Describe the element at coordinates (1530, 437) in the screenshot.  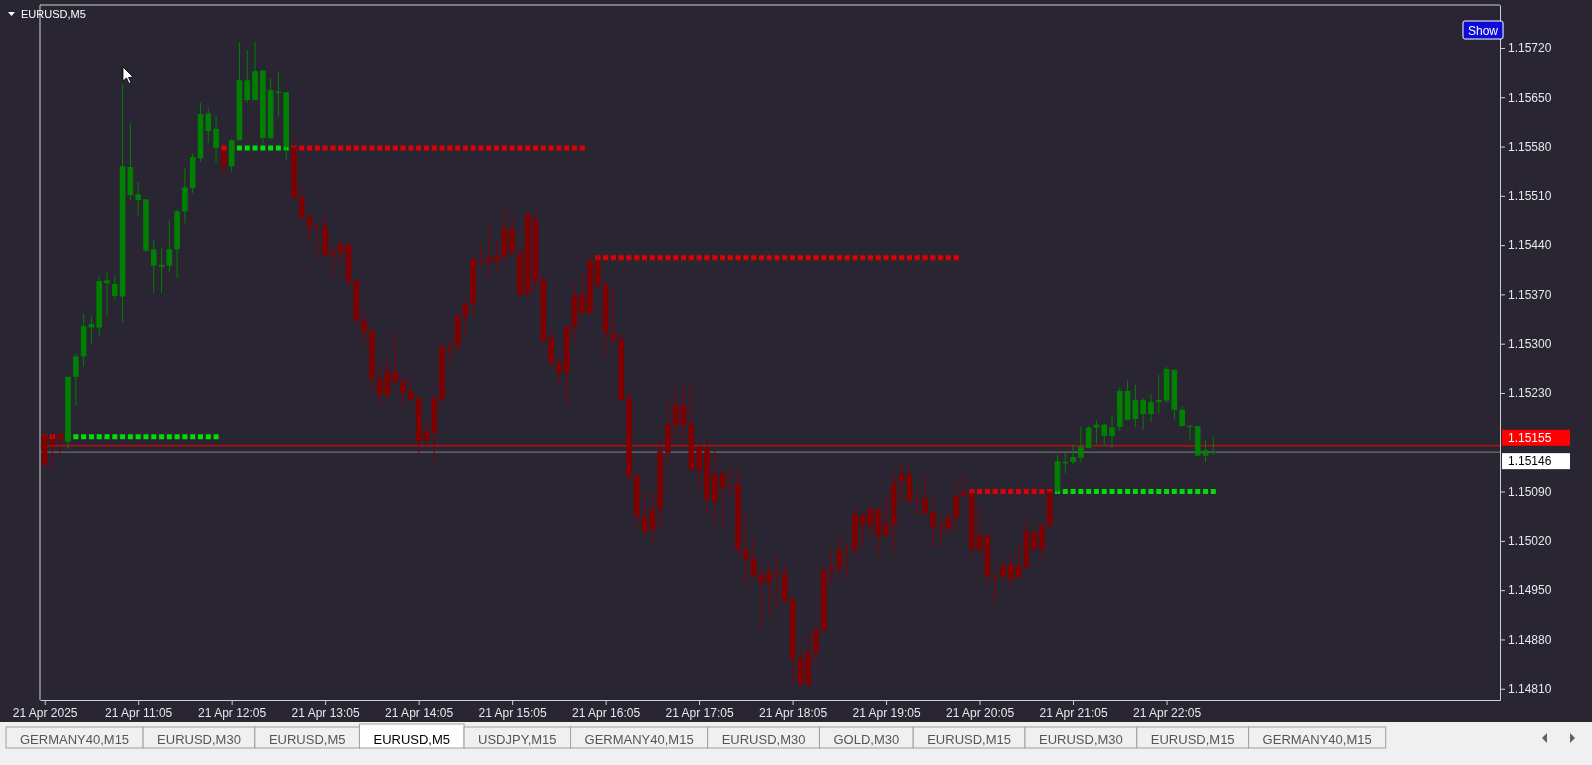
I see `ref-line-label: 1.15155` at that location.